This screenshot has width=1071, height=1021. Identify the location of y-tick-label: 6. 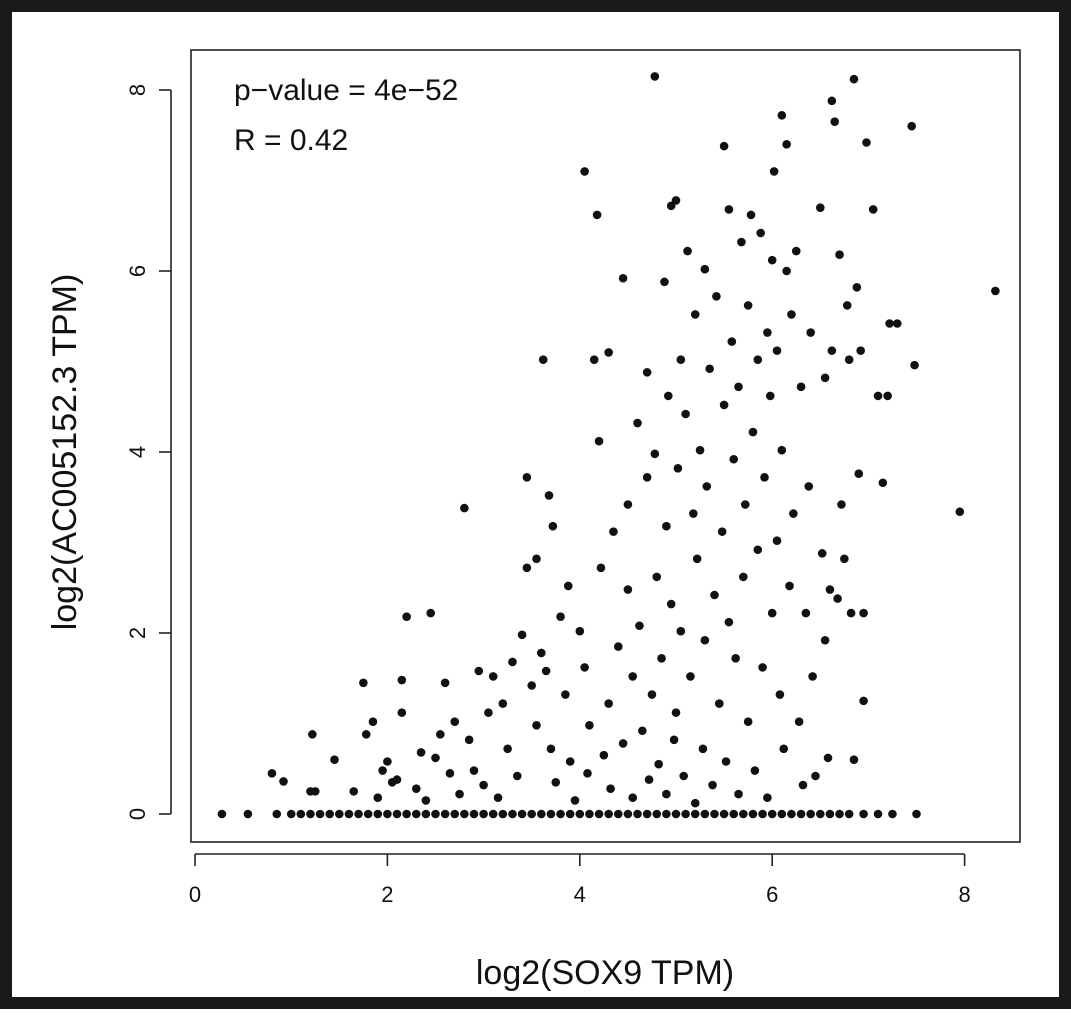
(137, 271).